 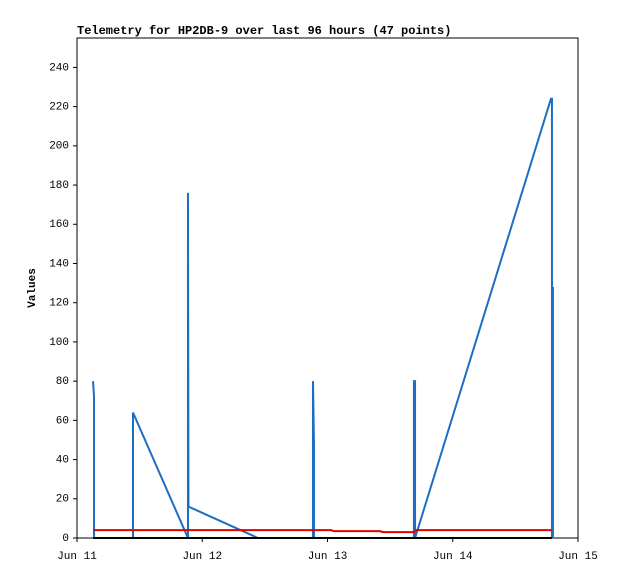 I want to click on y-tick-label: 220, so click(x=59, y=108).